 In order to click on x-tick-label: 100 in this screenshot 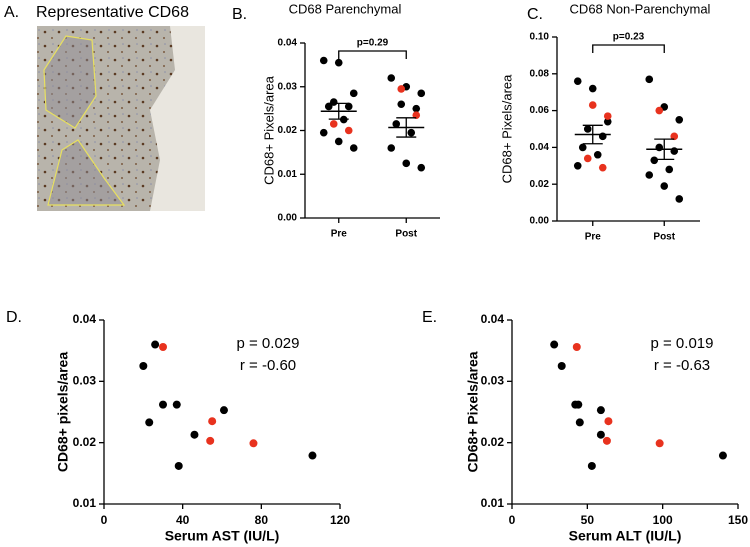, I will do `click(663, 520)`.